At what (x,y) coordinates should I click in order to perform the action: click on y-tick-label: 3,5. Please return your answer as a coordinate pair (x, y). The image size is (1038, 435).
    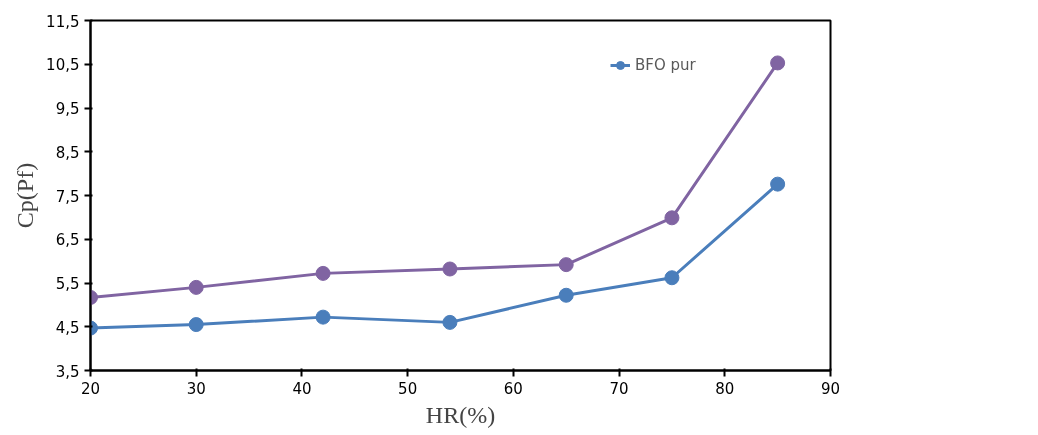
    Looking at the image, I should click on (67, 371).